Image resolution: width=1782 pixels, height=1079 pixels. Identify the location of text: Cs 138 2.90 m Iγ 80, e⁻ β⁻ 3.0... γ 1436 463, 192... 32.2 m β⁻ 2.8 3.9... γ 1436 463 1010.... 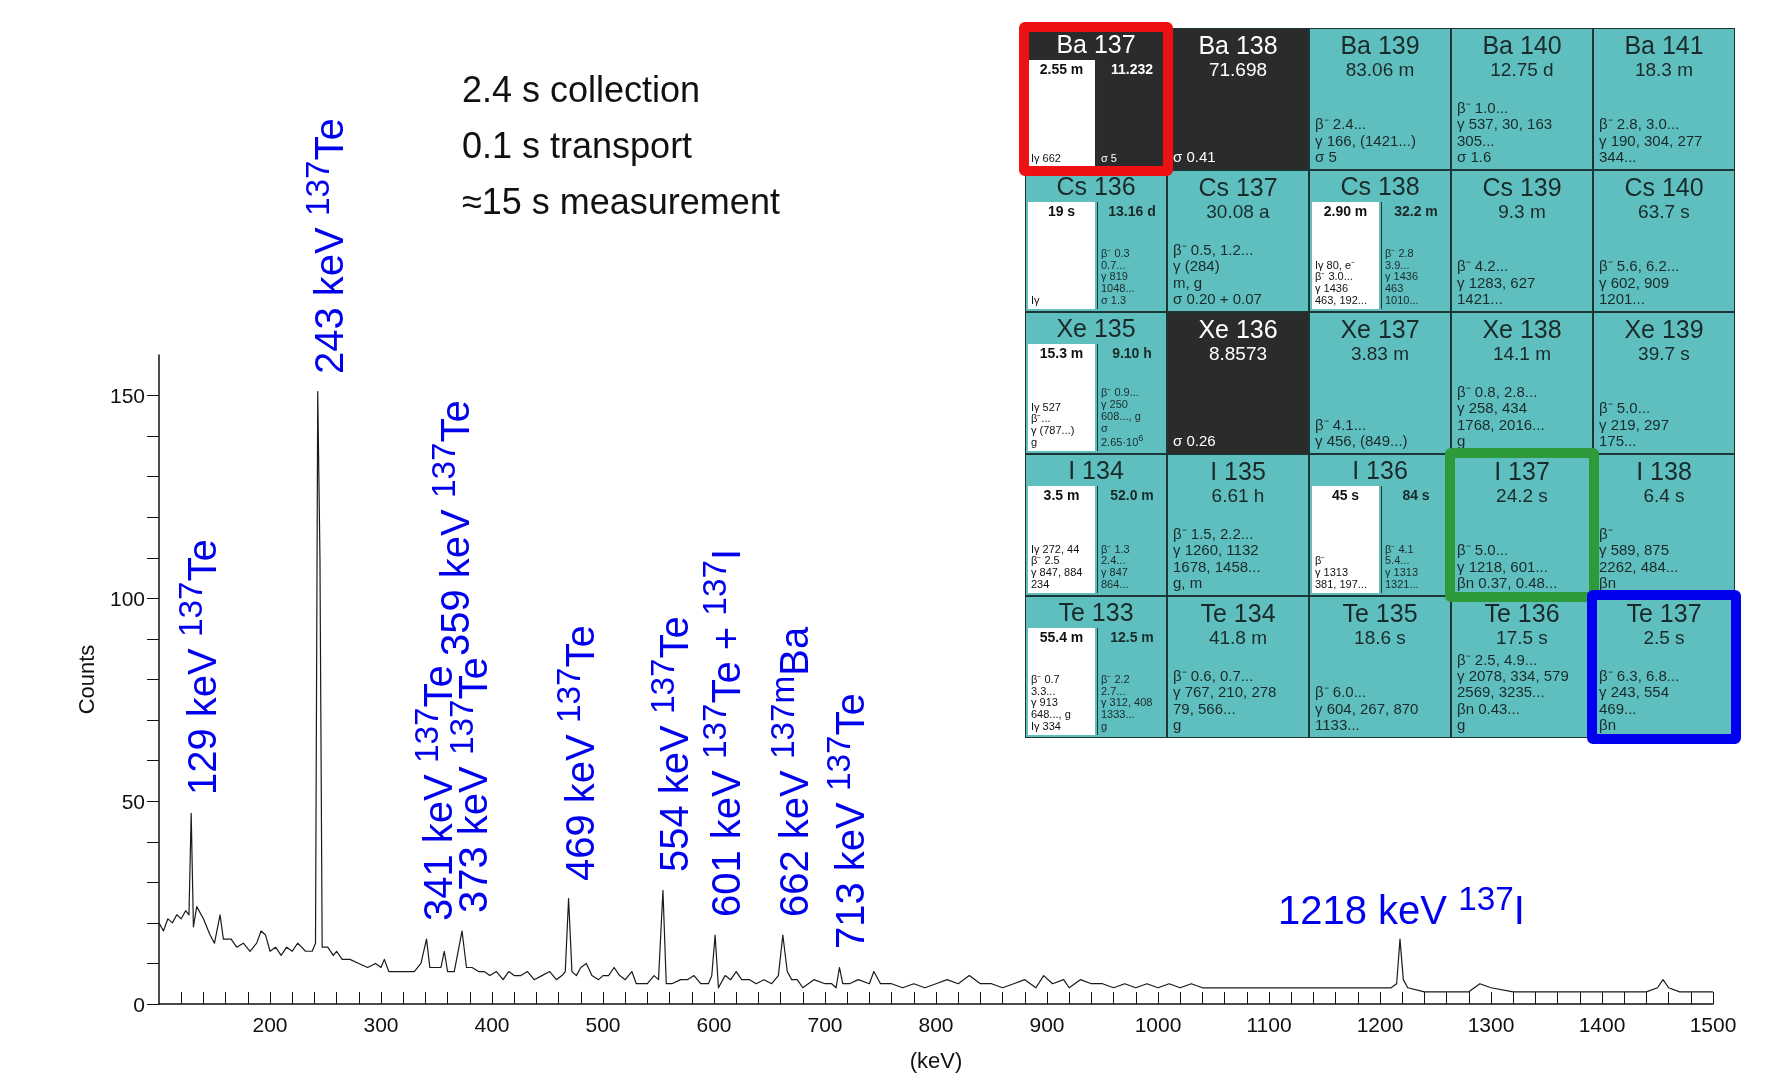
(1376, 239).